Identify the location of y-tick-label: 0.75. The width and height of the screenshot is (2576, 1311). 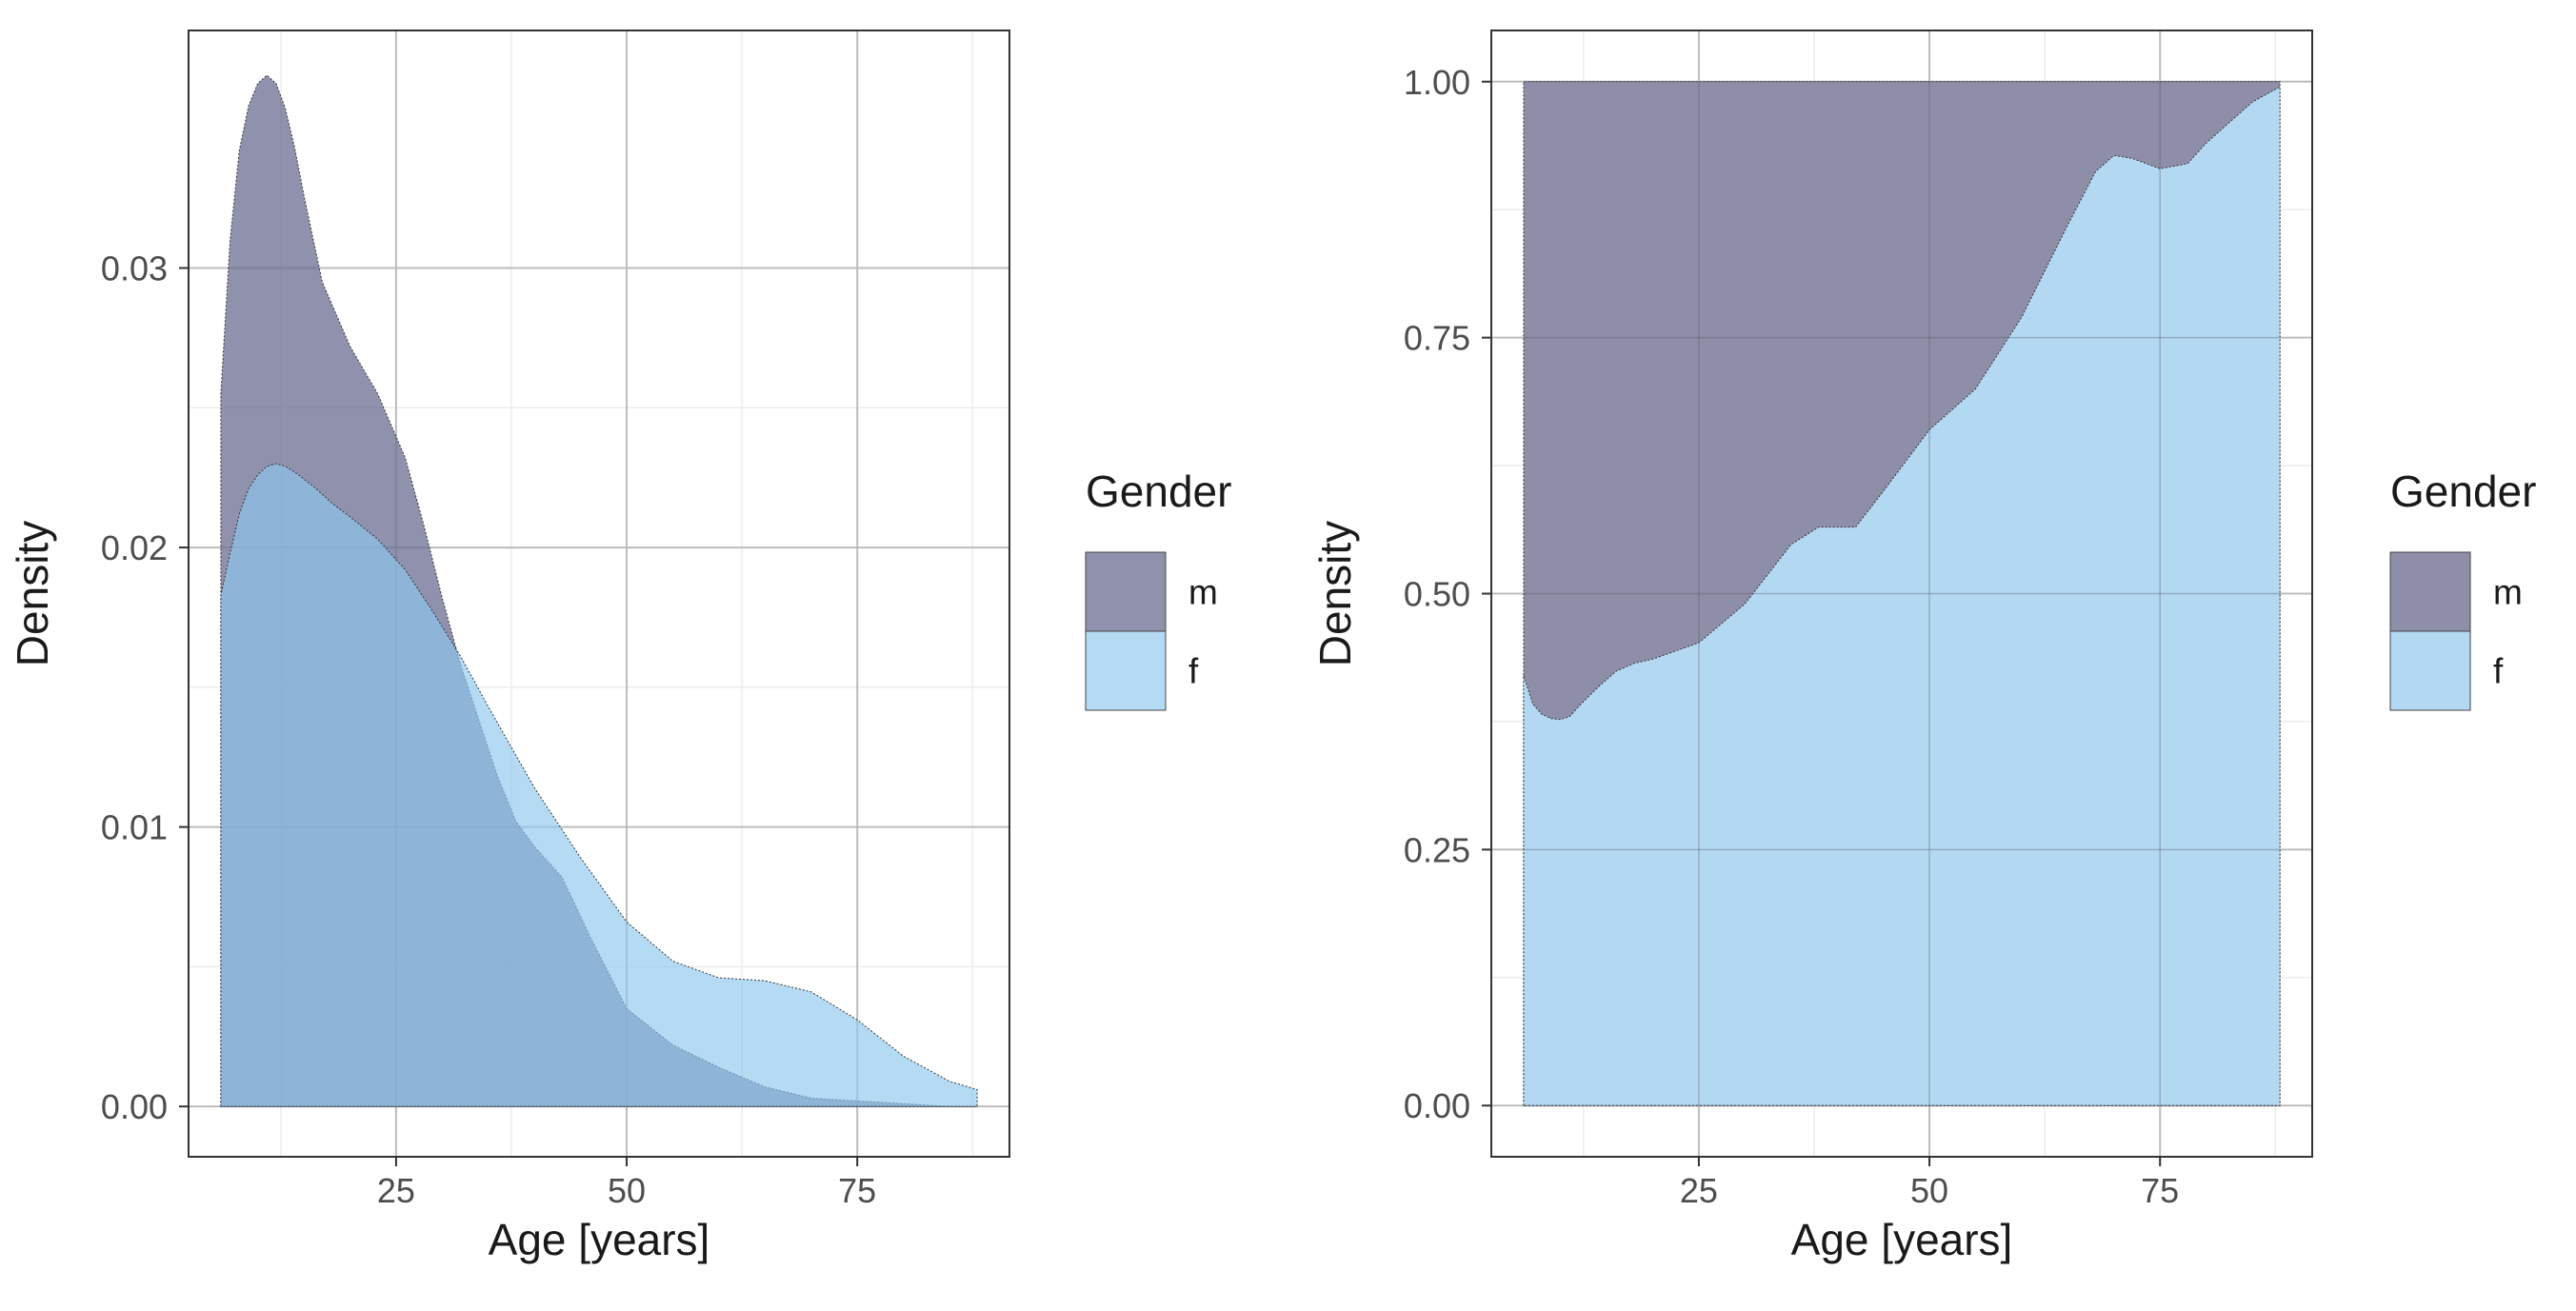
(1437, 338).